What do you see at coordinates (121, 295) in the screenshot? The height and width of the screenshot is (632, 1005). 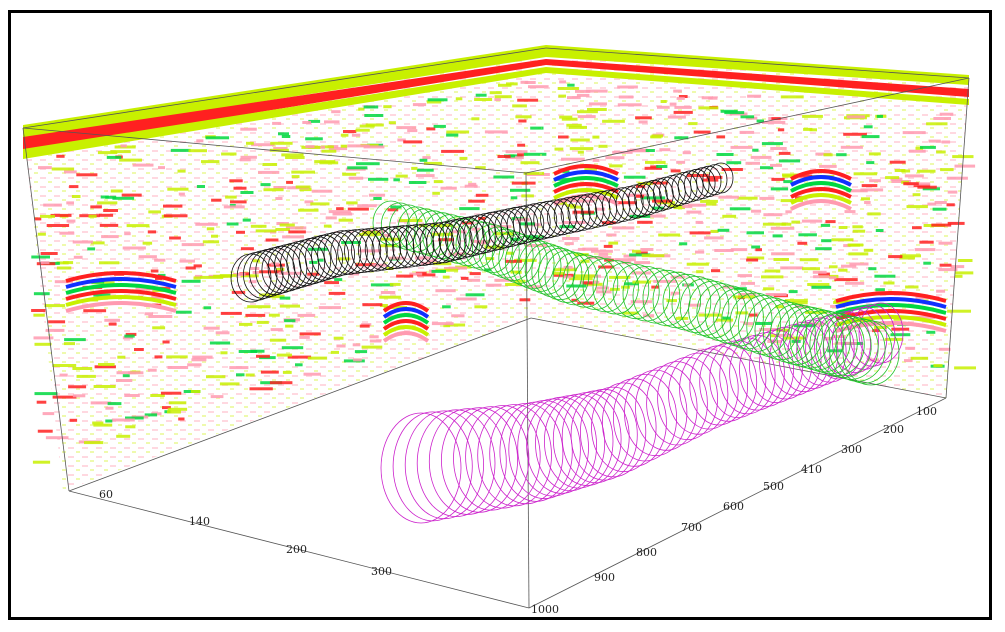 I see `hyperbolic-reflector` at bounding box center [121, 295].